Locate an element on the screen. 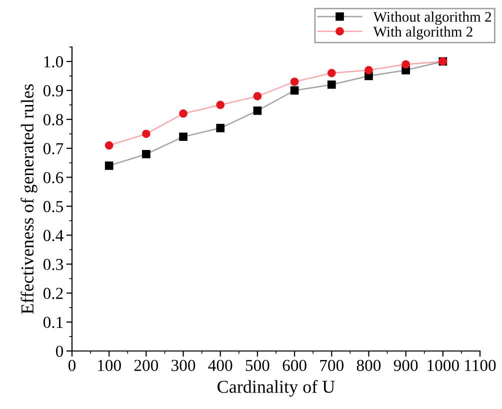  legend-label: With algorithm 2 is located at coordinates (422, 33).